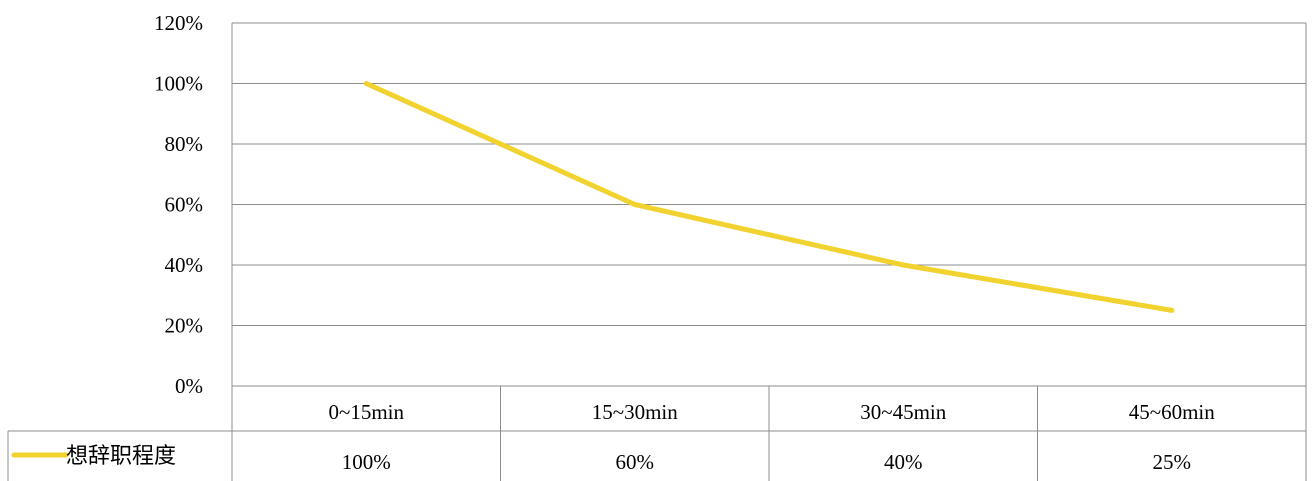  I want to click on y-tick-label: 120%, so click(178, 23).